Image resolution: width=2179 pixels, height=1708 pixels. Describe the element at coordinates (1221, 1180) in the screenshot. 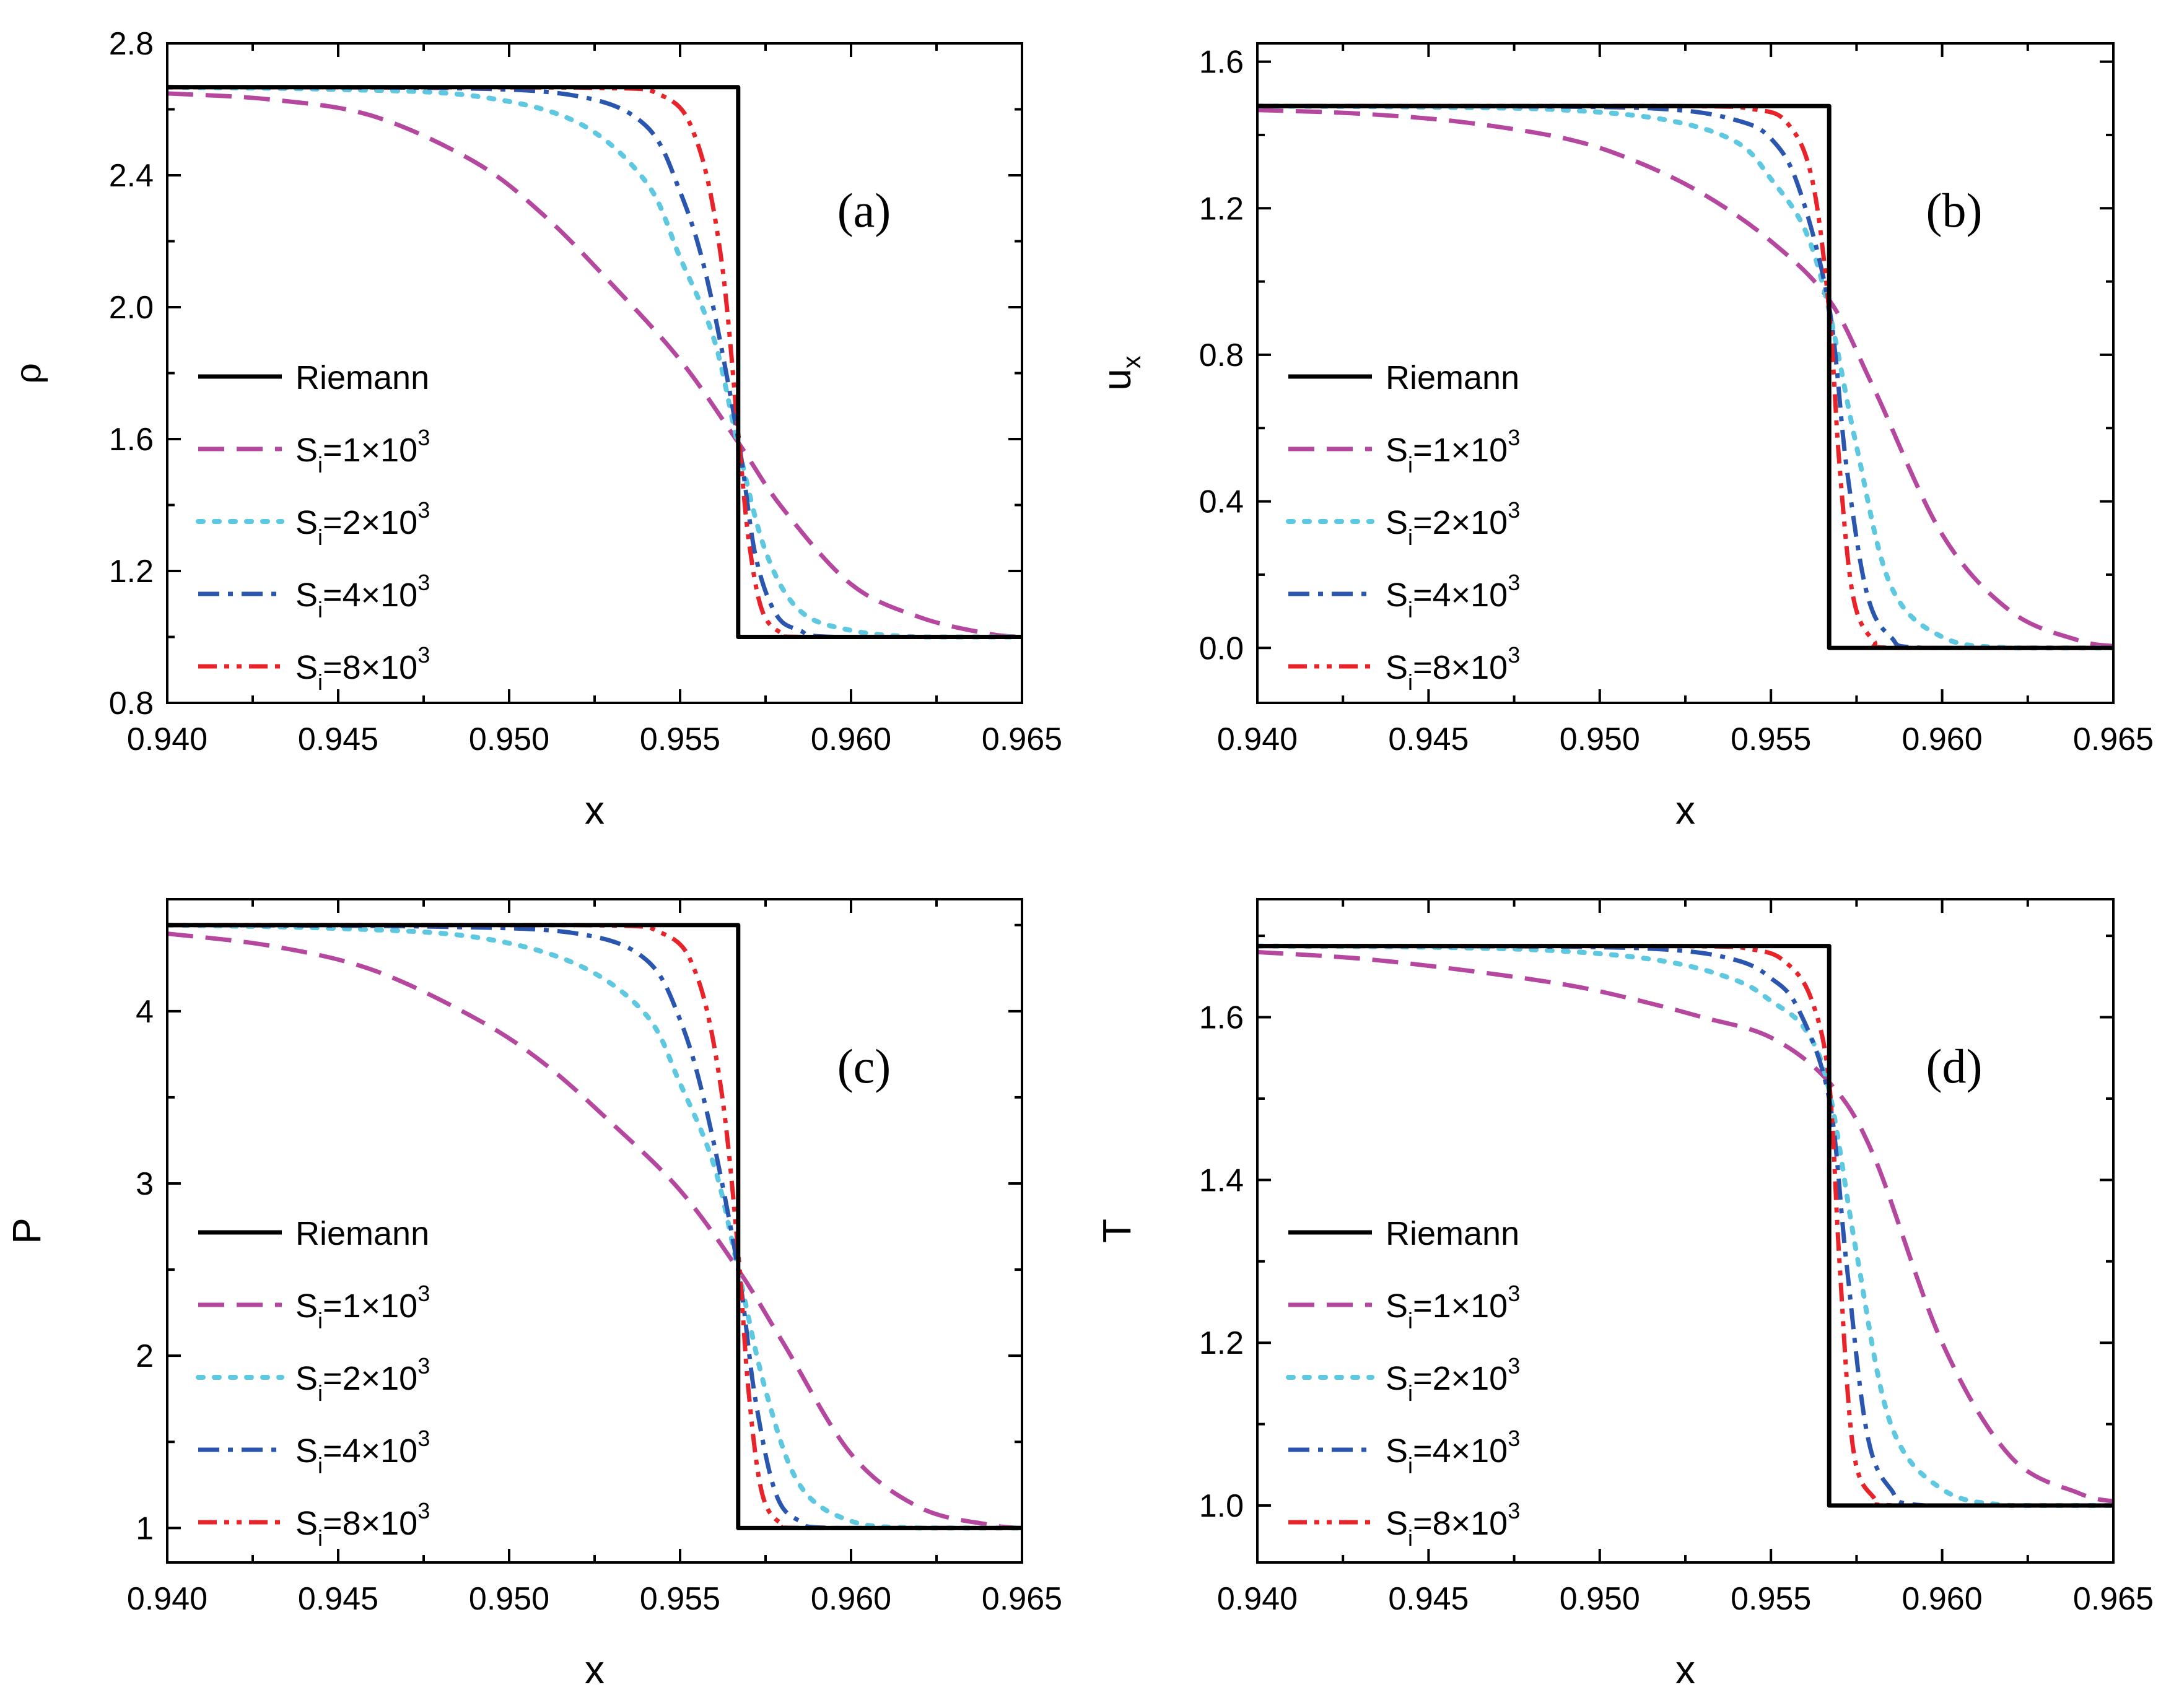

I see `y-tick-label: 1.4` at that location.